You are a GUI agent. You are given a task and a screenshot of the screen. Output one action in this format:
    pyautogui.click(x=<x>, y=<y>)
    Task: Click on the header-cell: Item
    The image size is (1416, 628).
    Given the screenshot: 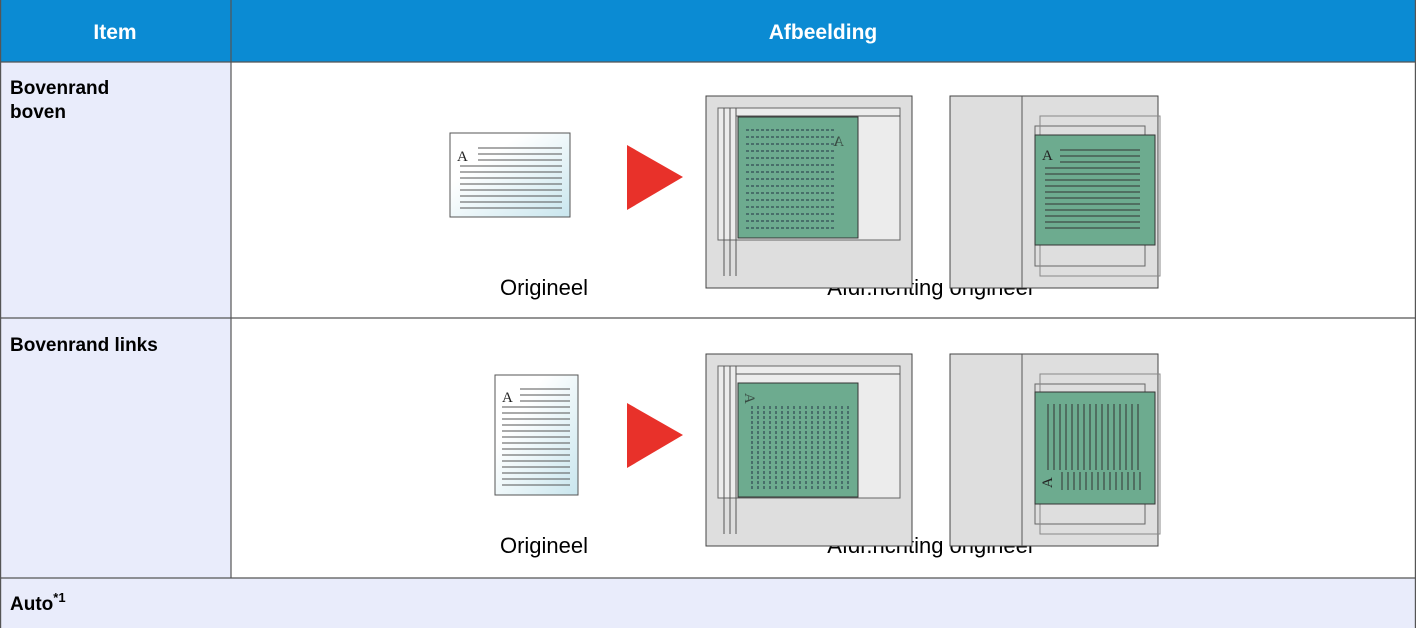 What is the action you would take?
    pyautogui.click(x=114, y=32)
    